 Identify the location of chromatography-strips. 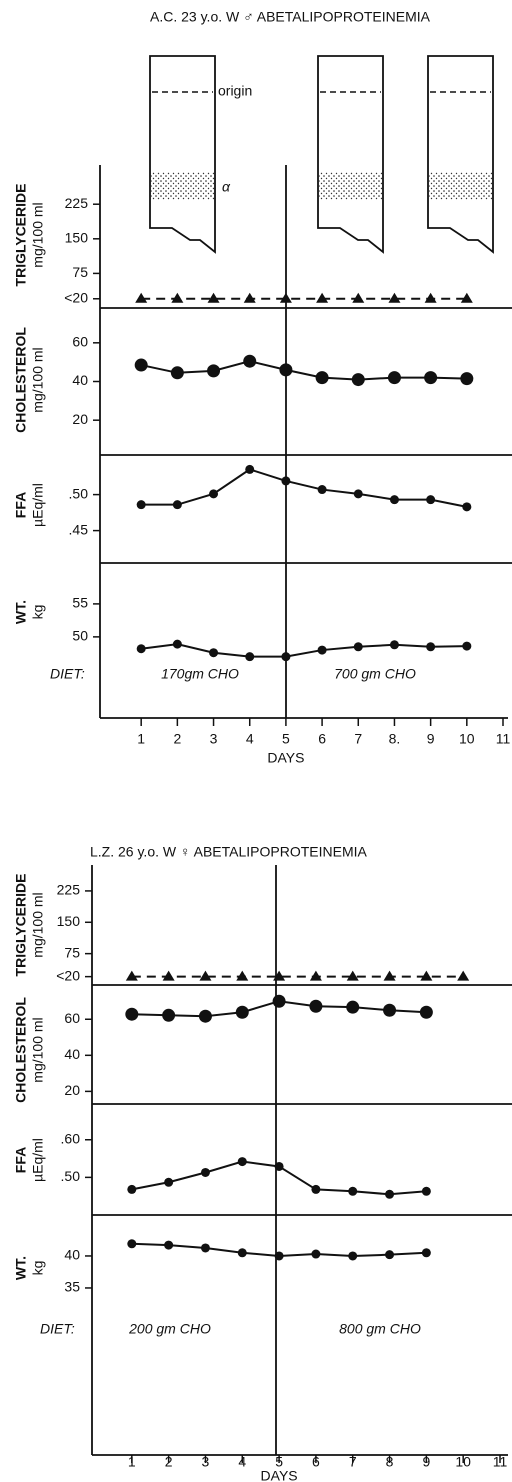
(321, 154).